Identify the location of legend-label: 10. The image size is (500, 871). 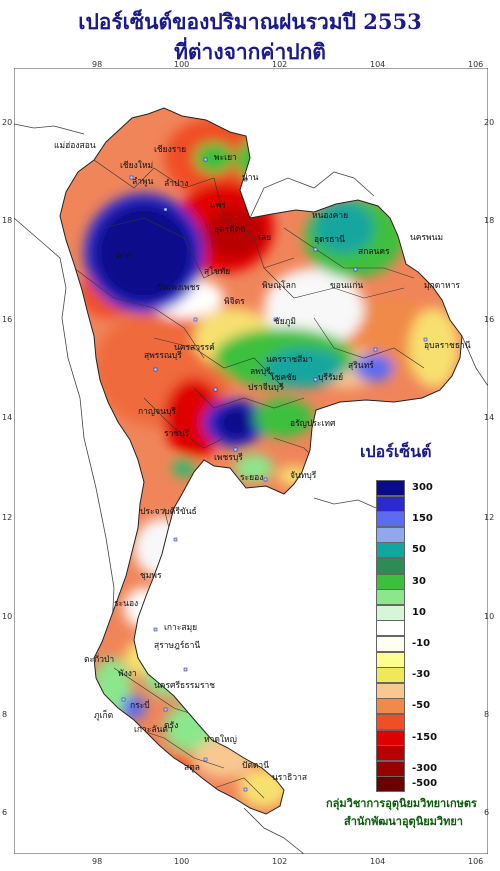
(419, 612).